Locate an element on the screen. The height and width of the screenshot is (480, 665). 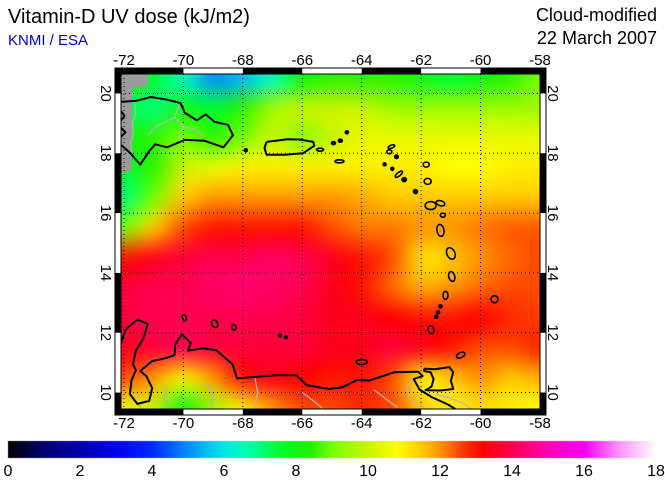
lon-tick-bottom: -60 is located at coordinates (481, 423).